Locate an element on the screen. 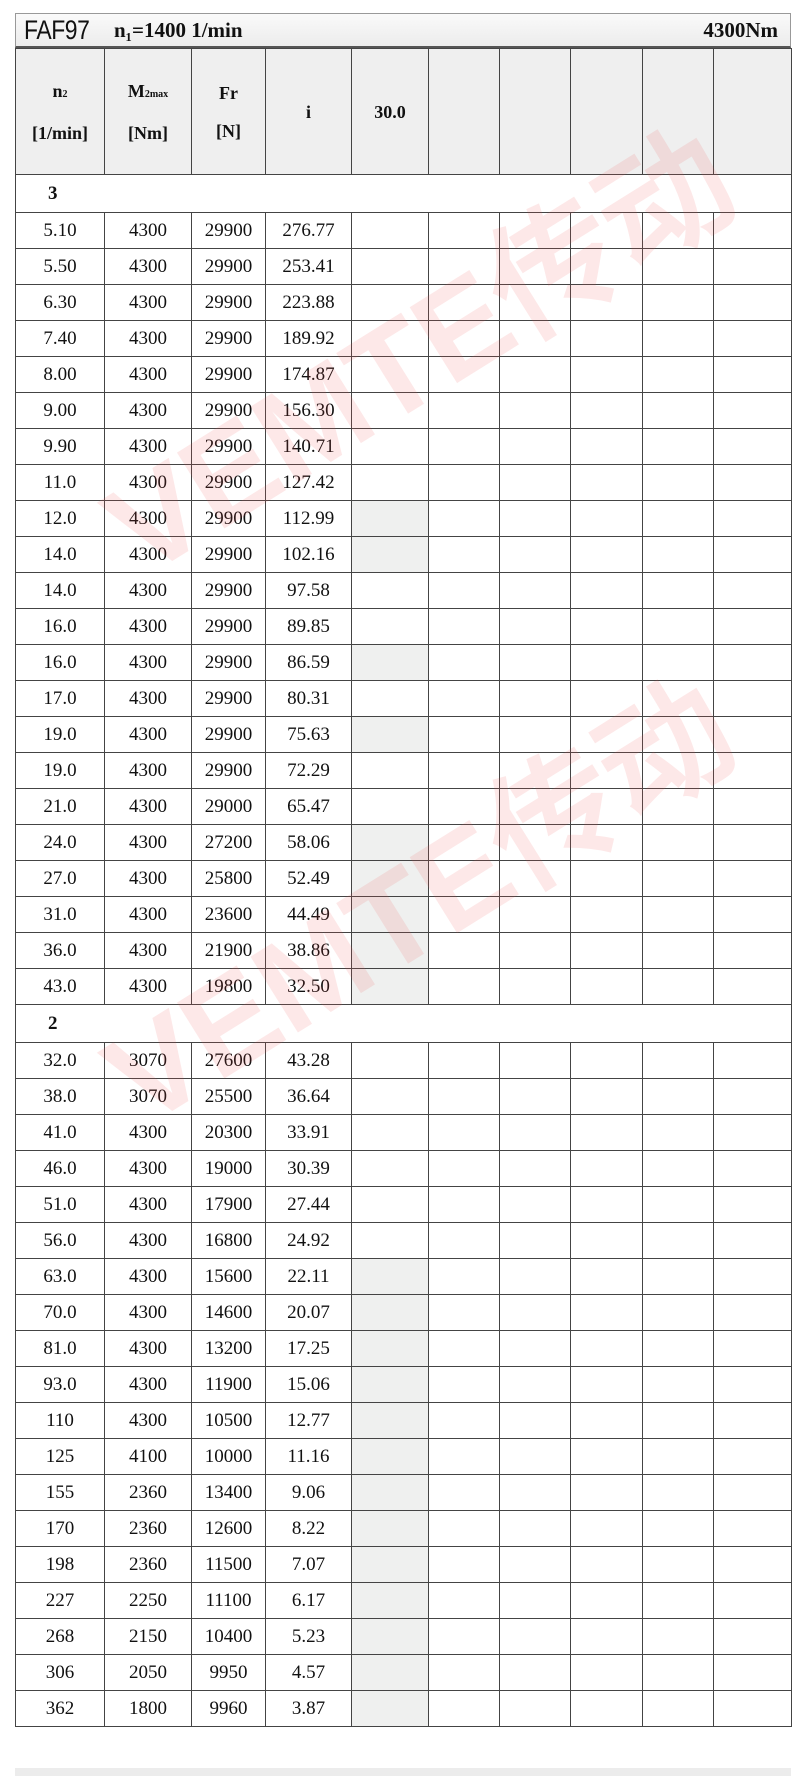 The height and width of the screenshot is (1783, 800). cell-fr: 11500 is located at coordinates (228, 1564).